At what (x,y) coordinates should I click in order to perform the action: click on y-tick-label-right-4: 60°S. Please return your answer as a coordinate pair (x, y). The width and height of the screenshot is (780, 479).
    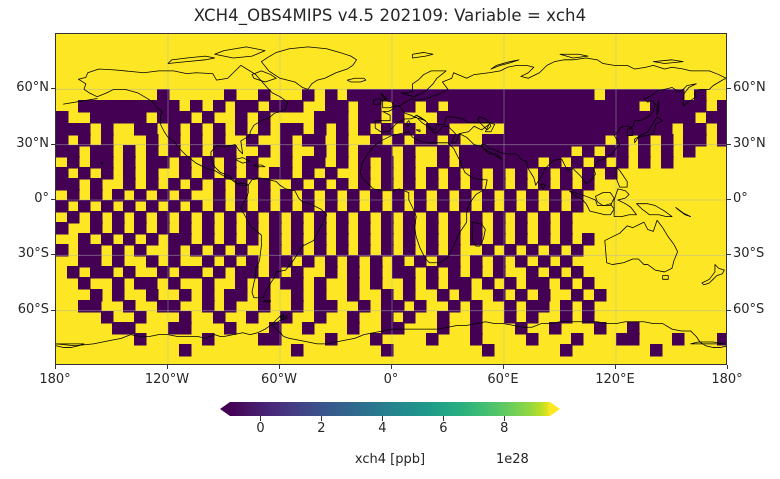
    Looking at the image, I should click on (749, 309).